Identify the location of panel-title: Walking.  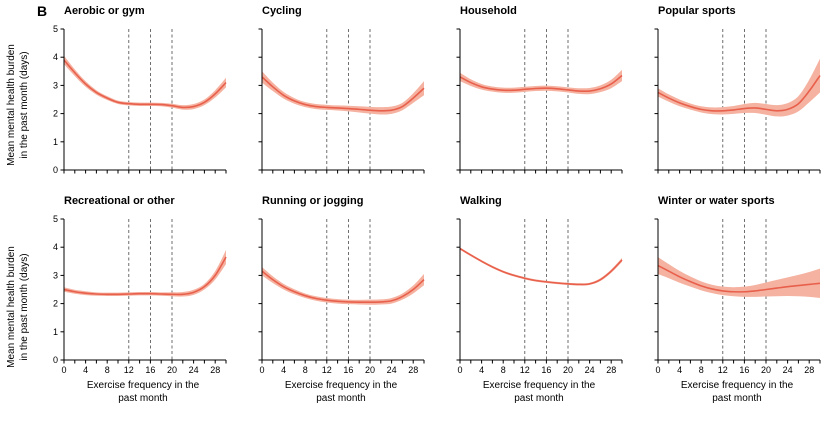
(481, 201).